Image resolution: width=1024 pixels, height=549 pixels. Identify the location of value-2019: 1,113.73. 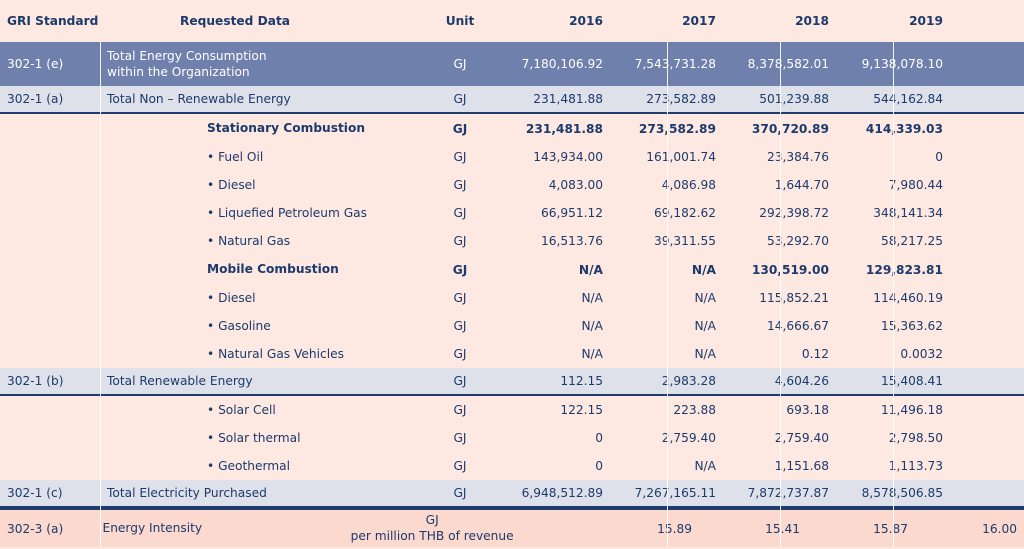
(915, 466).